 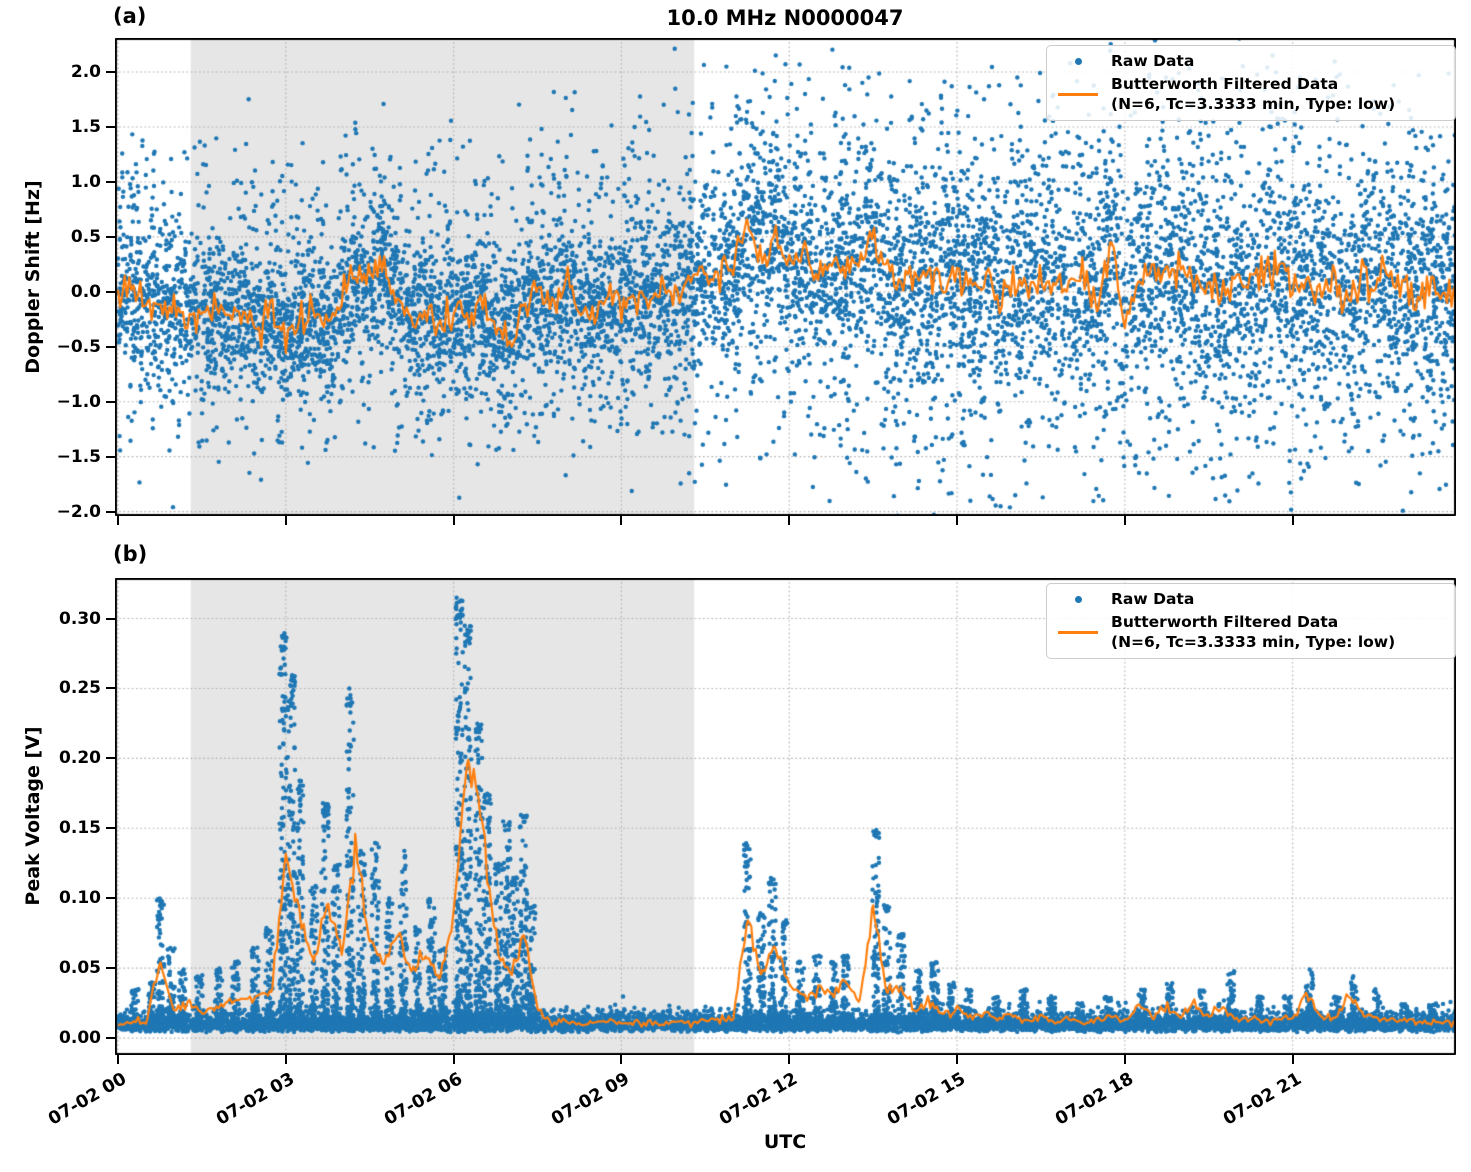 I want to click on y-tick-label: 0.10, so click(x=80, y=898).